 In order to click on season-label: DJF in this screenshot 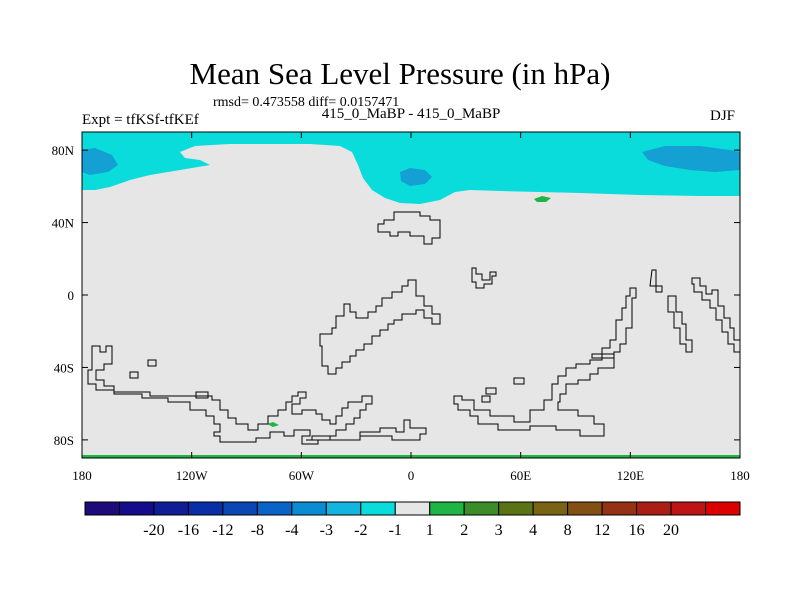, I will do `click(723, 116)`.